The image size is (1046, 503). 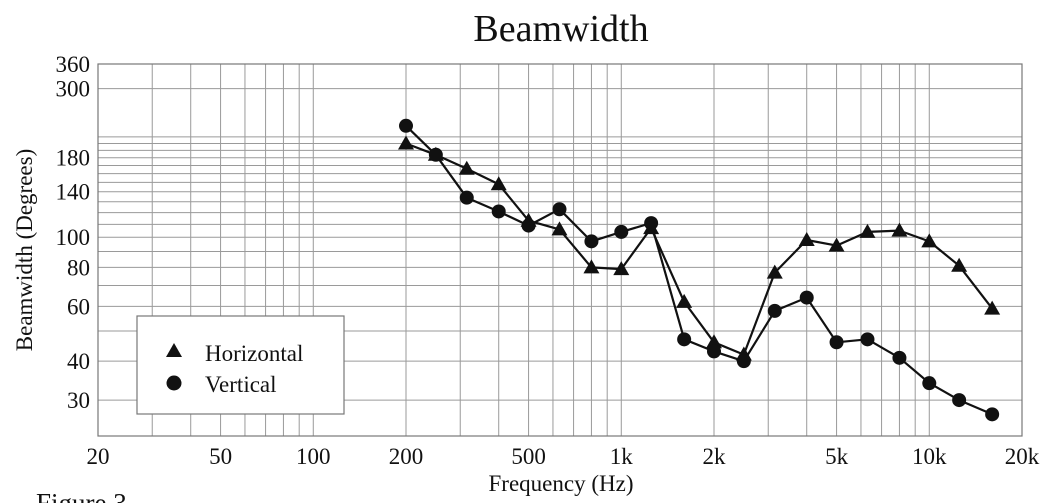 What do you see at coordinates (254, 353) in the screenshot?
I see `legend-label-horizontal: Horizontal` at bounding box center [254, 353].